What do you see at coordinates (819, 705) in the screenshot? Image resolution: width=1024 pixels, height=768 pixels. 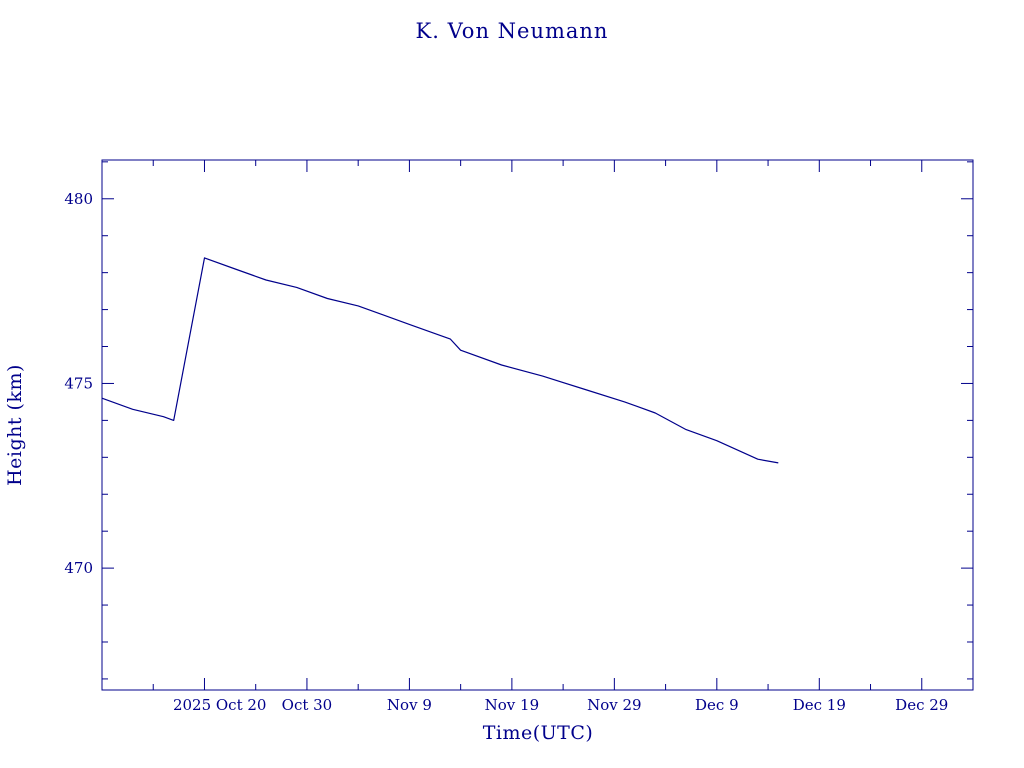 I see `x-tick-label: Dec 19` at bounding box center [819, 705].